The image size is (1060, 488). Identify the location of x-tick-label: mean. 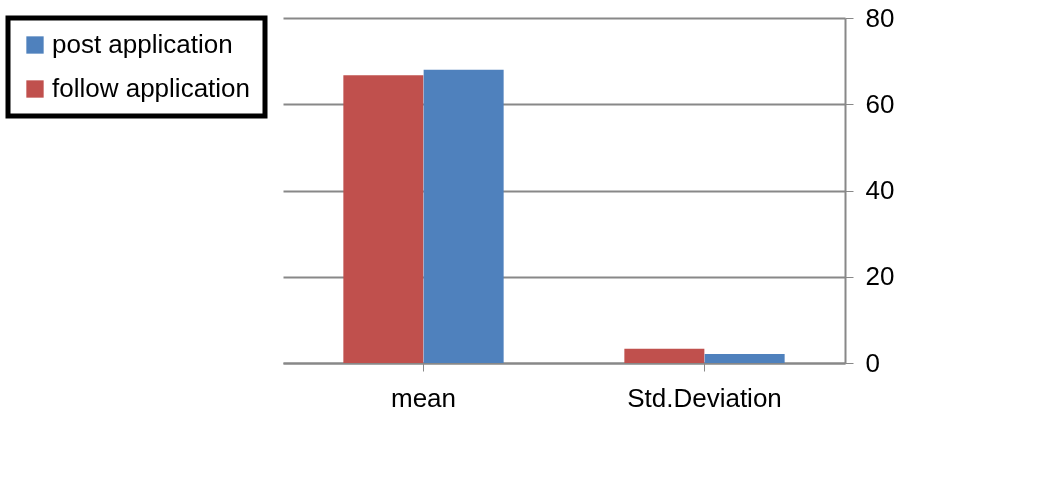
(423, 397).